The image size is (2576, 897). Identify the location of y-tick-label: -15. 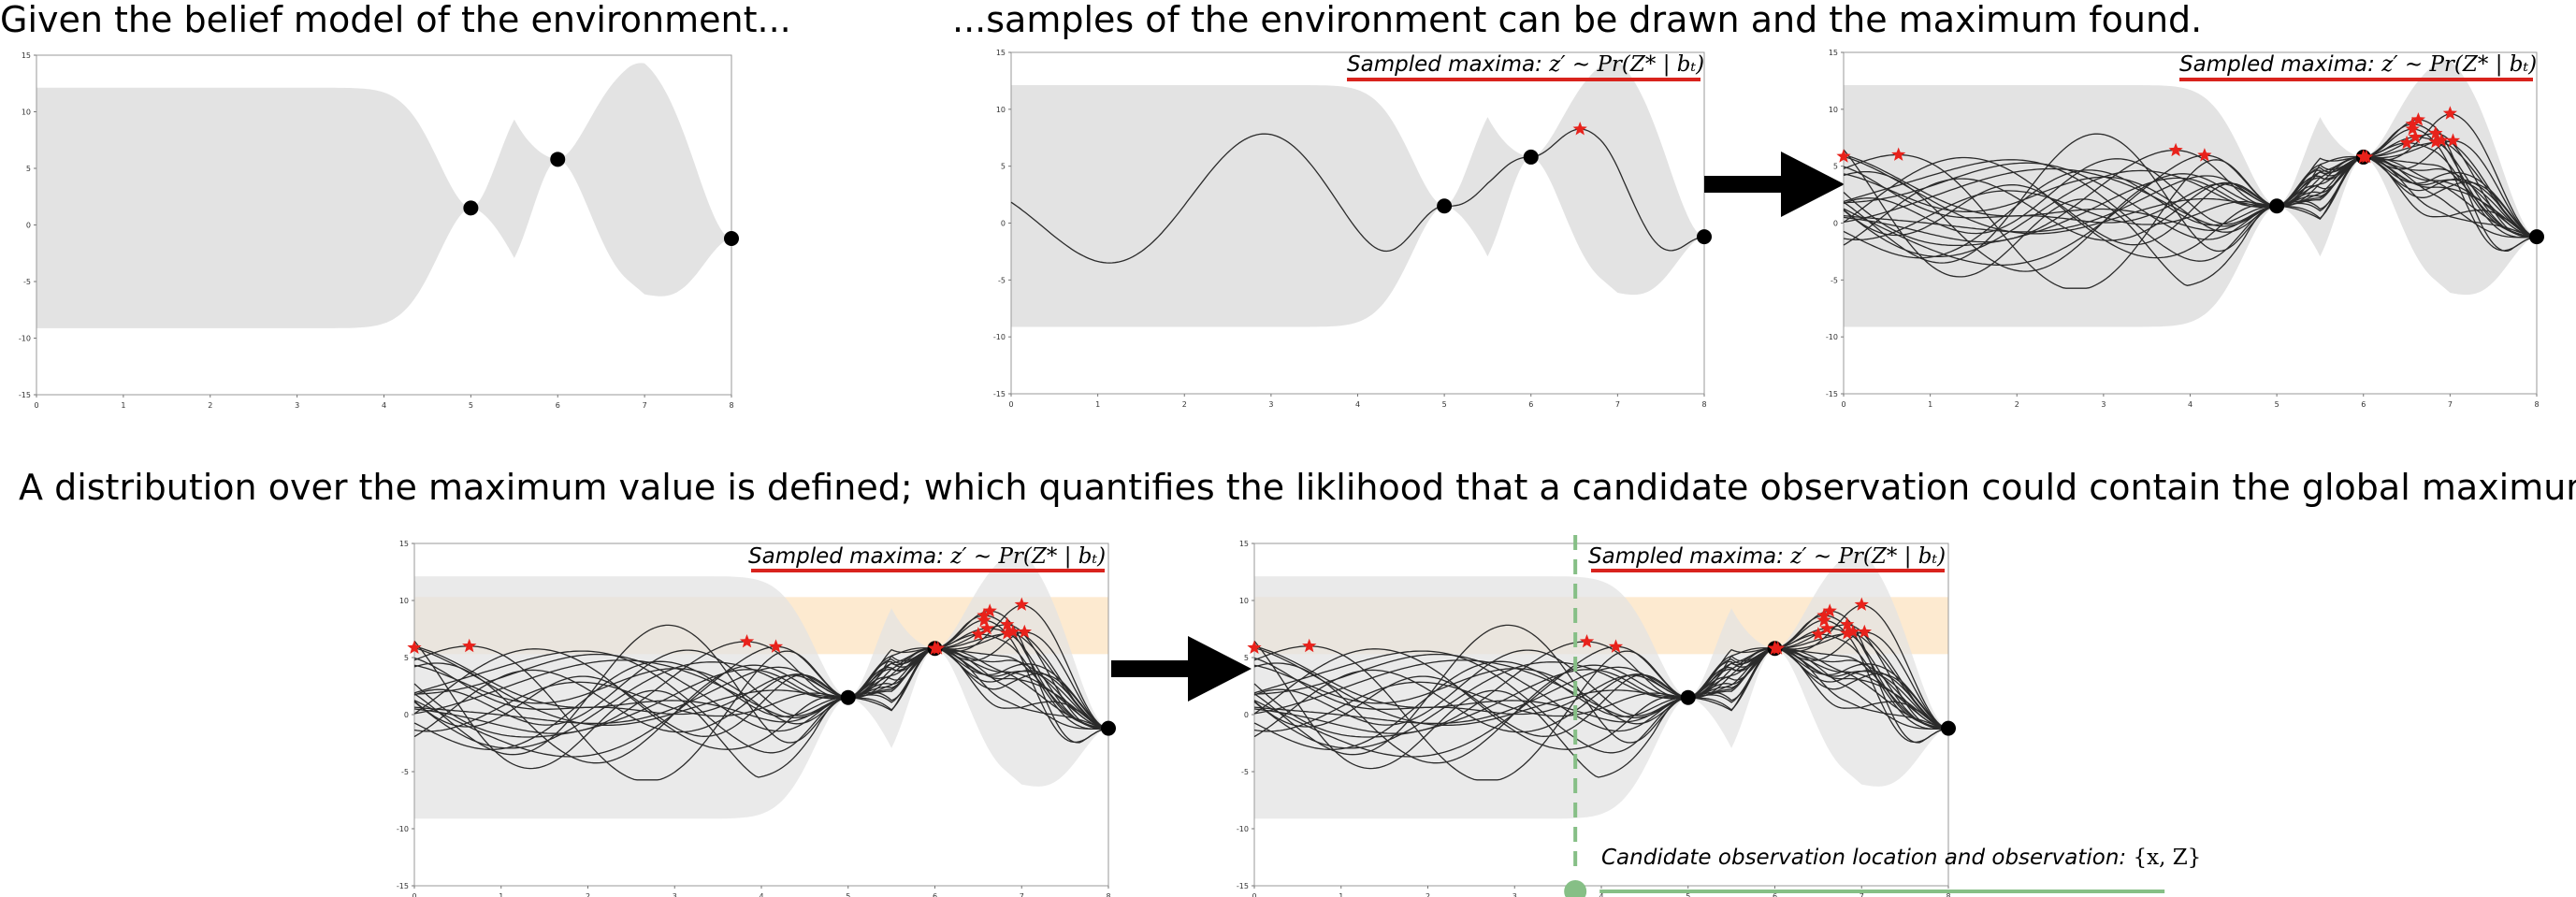
(1832, 394).